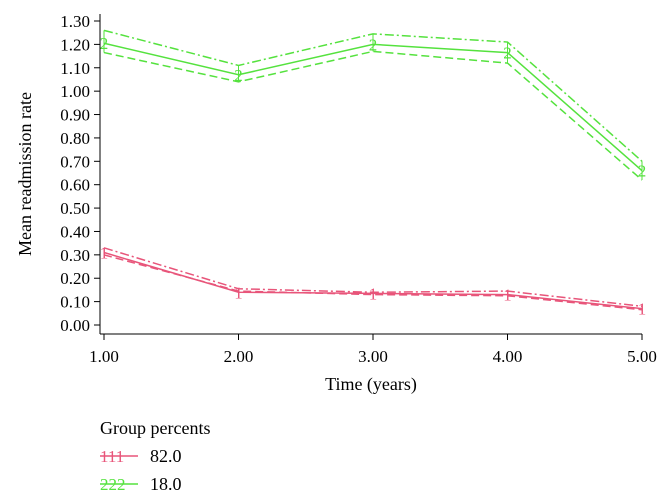  I want to click on series-1: 1 1 1 1 1, so click(373, 281).